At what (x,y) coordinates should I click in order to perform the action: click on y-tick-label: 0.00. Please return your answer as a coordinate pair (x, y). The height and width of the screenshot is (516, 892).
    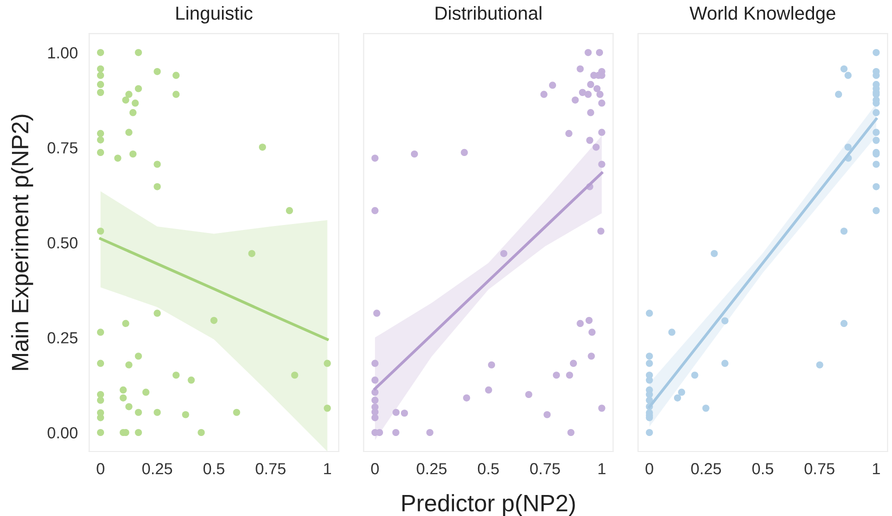
    Looking at the image, I should click on (63, 432).